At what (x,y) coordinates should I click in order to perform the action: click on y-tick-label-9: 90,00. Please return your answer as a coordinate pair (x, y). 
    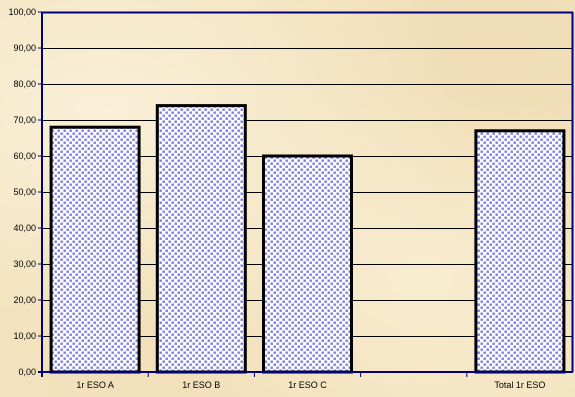
    Looking at the image, I should click on (24, 48).